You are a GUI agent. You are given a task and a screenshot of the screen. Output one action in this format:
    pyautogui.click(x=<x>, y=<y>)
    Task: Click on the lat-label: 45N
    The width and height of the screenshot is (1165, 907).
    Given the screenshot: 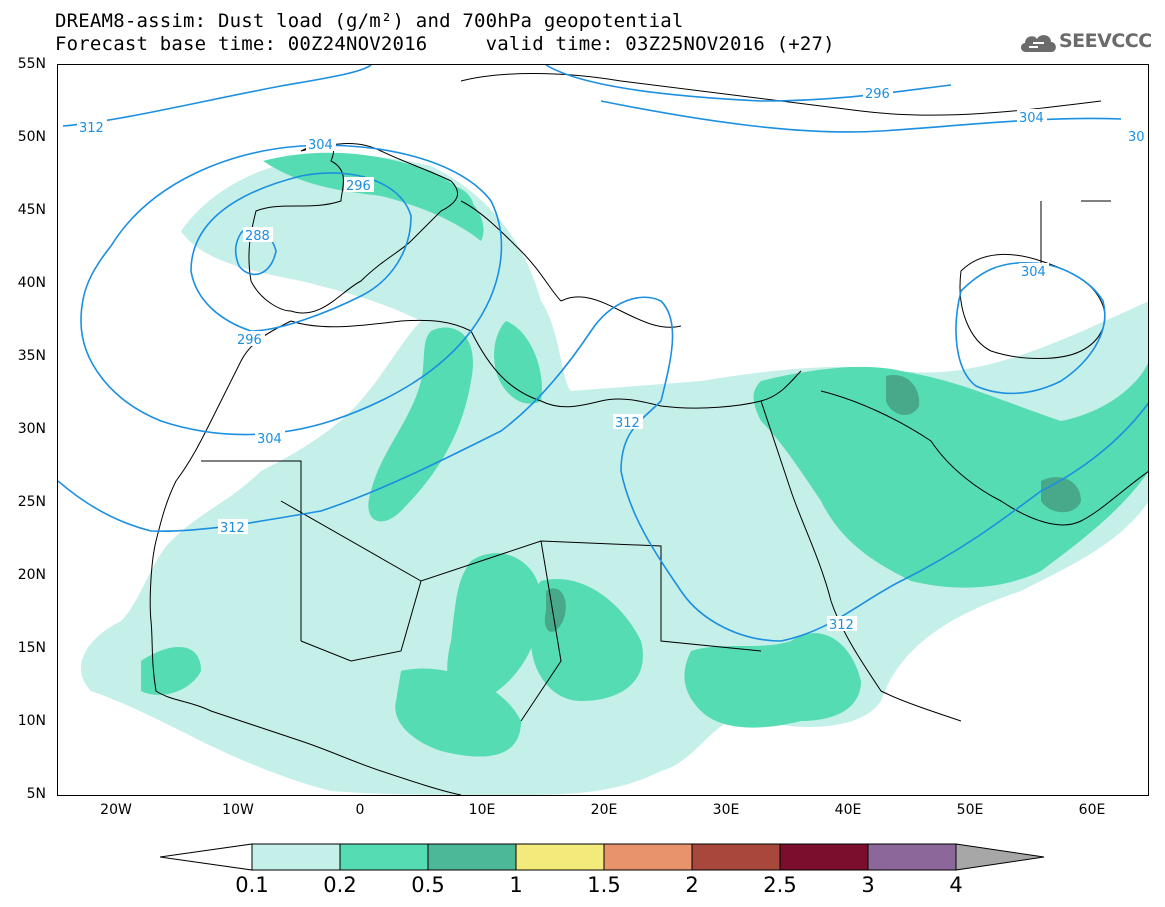 What is the action you would take?
    pyautogui.click(x=31, y=210)
    